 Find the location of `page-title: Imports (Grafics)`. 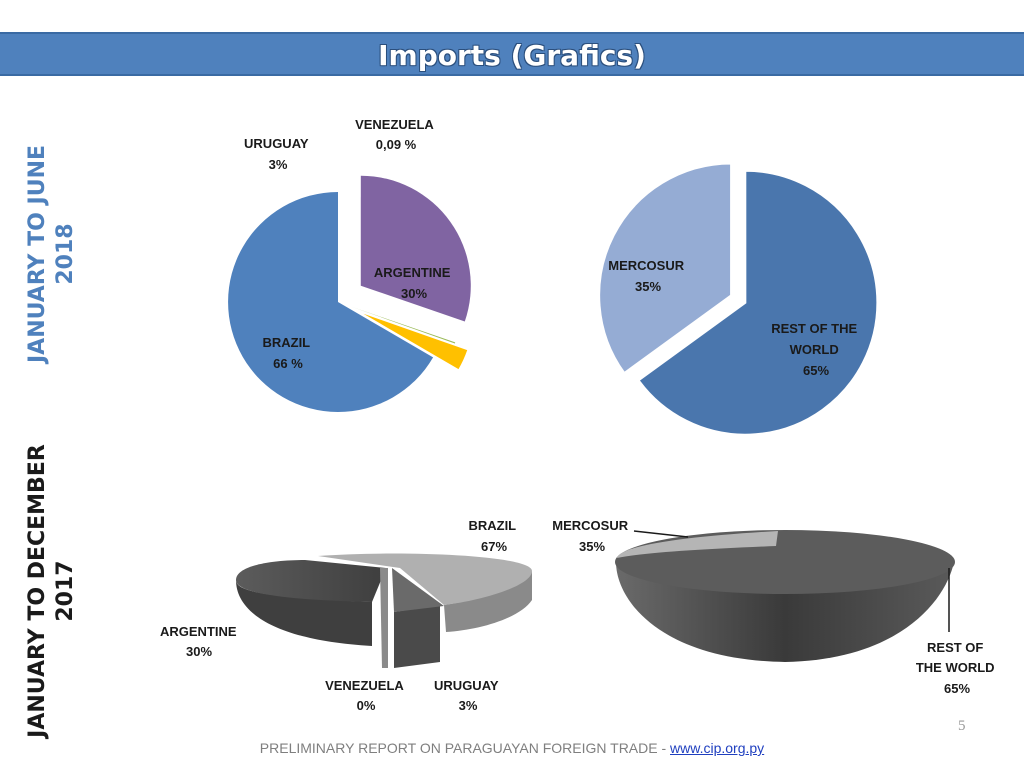

page-title: Imports (Grafics) is located at coordinates (512, 55).